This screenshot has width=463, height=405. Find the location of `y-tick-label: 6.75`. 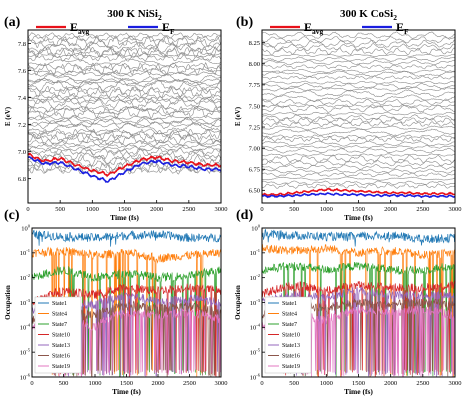

y-tick-label: 6.75 is located at coordinates (254, 170).